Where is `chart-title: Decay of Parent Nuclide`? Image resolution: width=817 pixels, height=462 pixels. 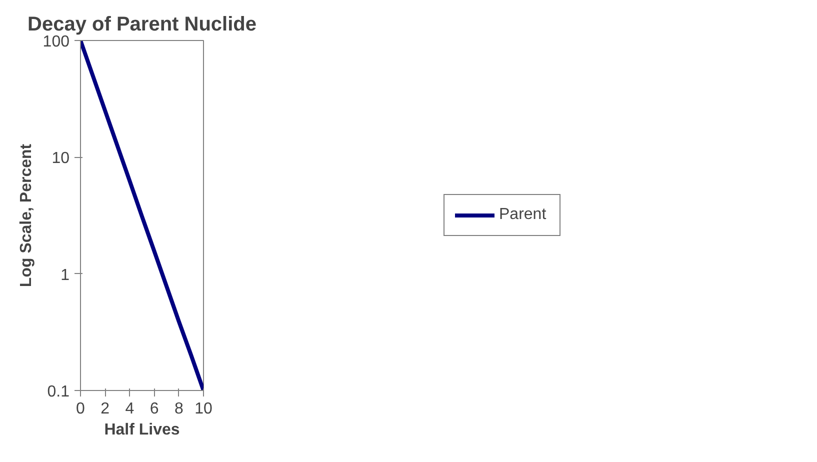
chart-title: Decay of Parent Nuclide is located at coordinates (142, 25).